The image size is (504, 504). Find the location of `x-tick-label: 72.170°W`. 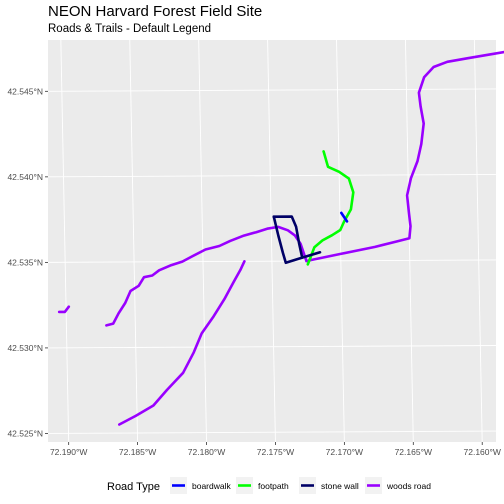

x-tick-label: 72.170°W is located at coordinates (344, 452).